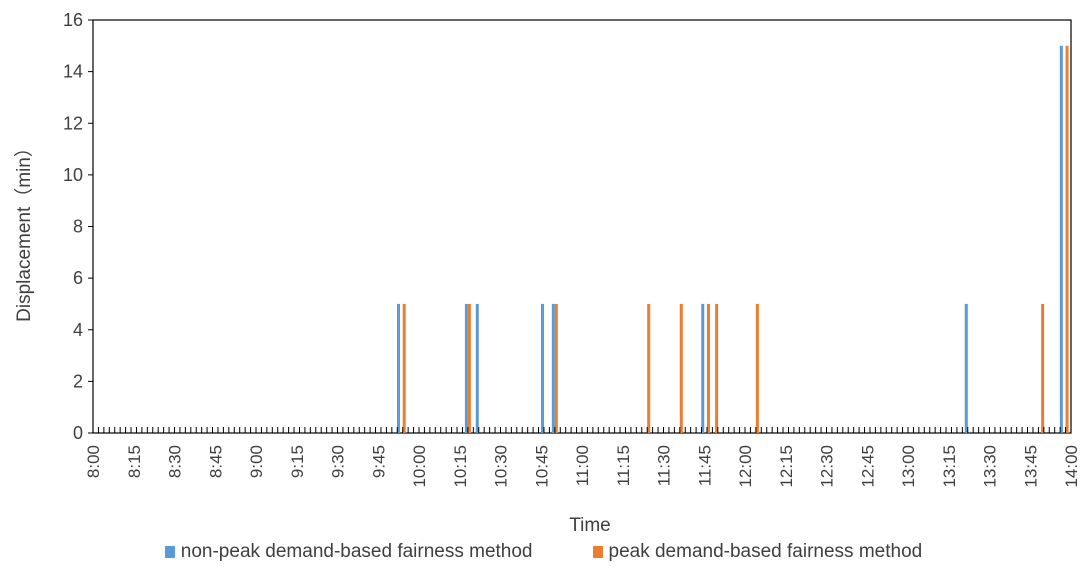  What do you see at coordinates (24, 230) in the screenshot?
I see `y-axis-label: Displacement（min）` at bounding box center [24, 230].